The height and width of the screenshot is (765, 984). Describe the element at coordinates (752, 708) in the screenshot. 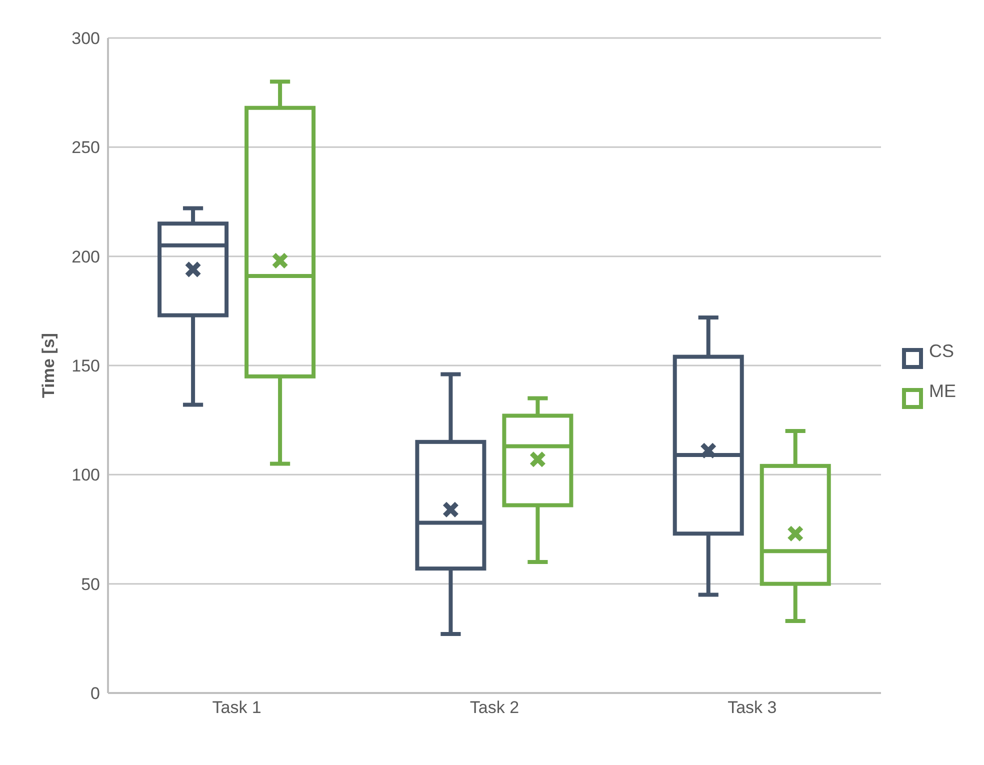

I see `x-tick-label: Task 3` at that location.